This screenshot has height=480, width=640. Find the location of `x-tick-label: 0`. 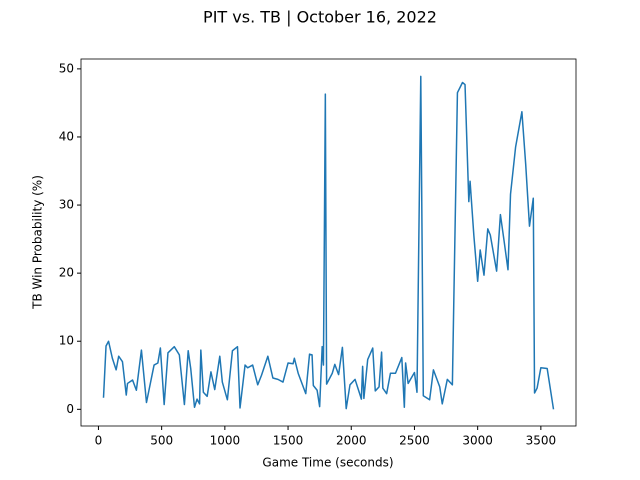

x-tick-label: 0 is located at coordinates (99, 441).